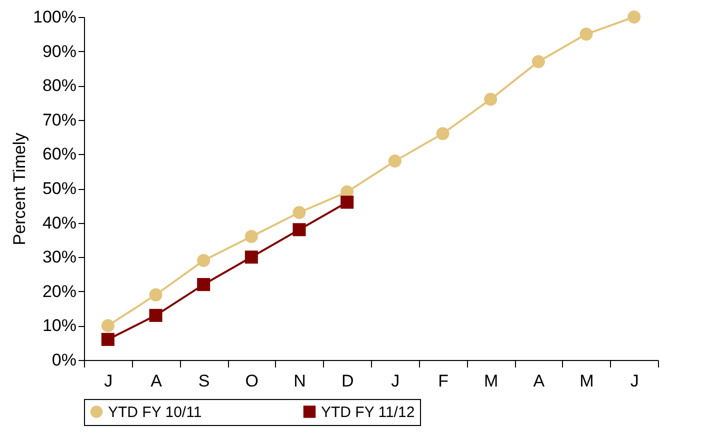 The image size is (706, 439). What do you see at coordinates (347, 381) in the screenshot?
I see `x-tick-label: D` at bounding box center [347, 381].